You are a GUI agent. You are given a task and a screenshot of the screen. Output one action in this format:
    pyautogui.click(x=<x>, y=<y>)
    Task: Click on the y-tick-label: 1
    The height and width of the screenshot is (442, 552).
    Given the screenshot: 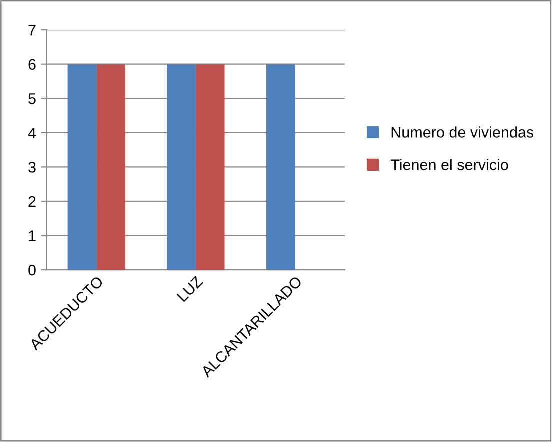 What is the action you would take?
    pyautogui.click(x=32, y=236)
    